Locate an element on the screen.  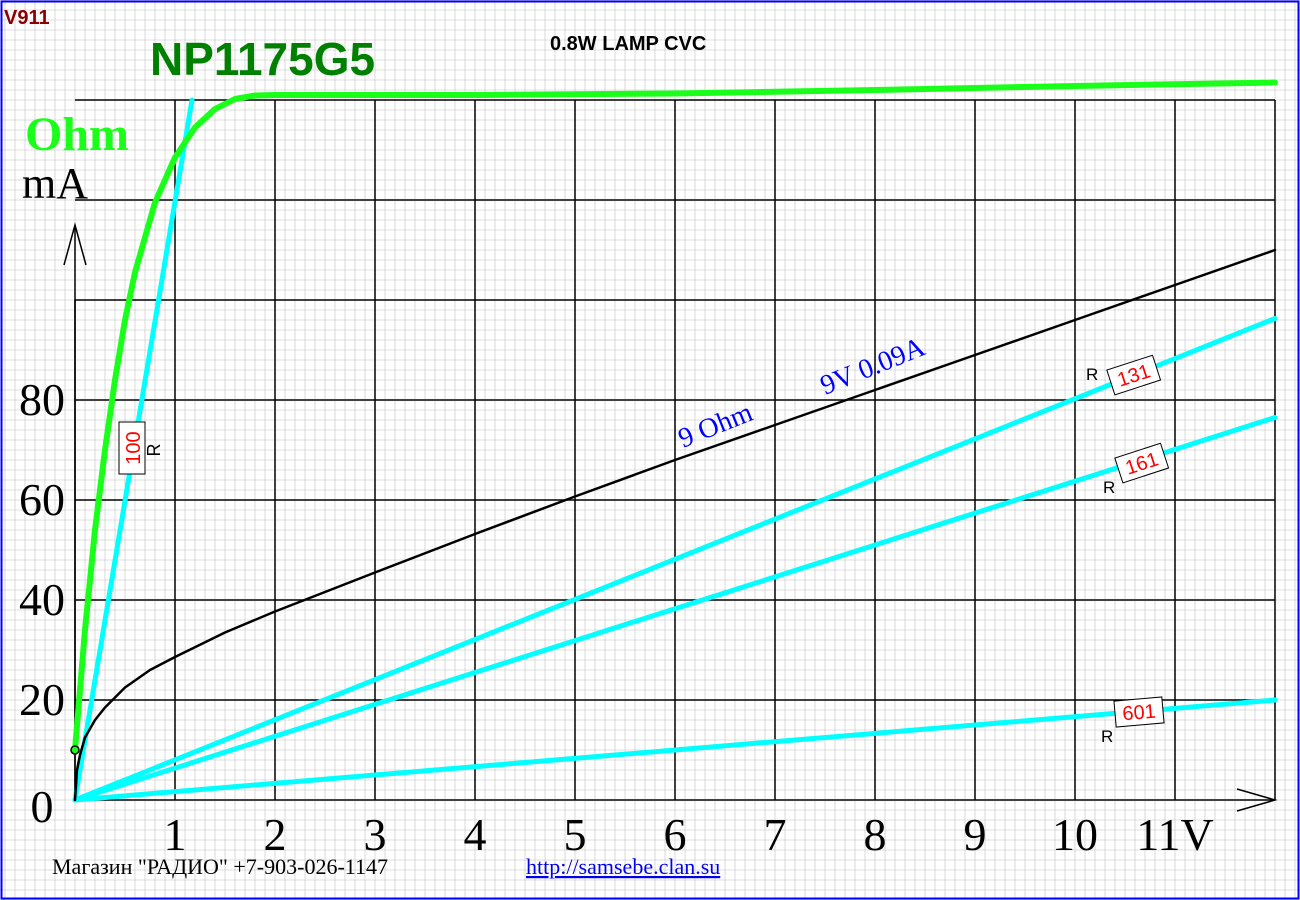
badge-r601-value: 601 is located at coordinates (1139, 713).